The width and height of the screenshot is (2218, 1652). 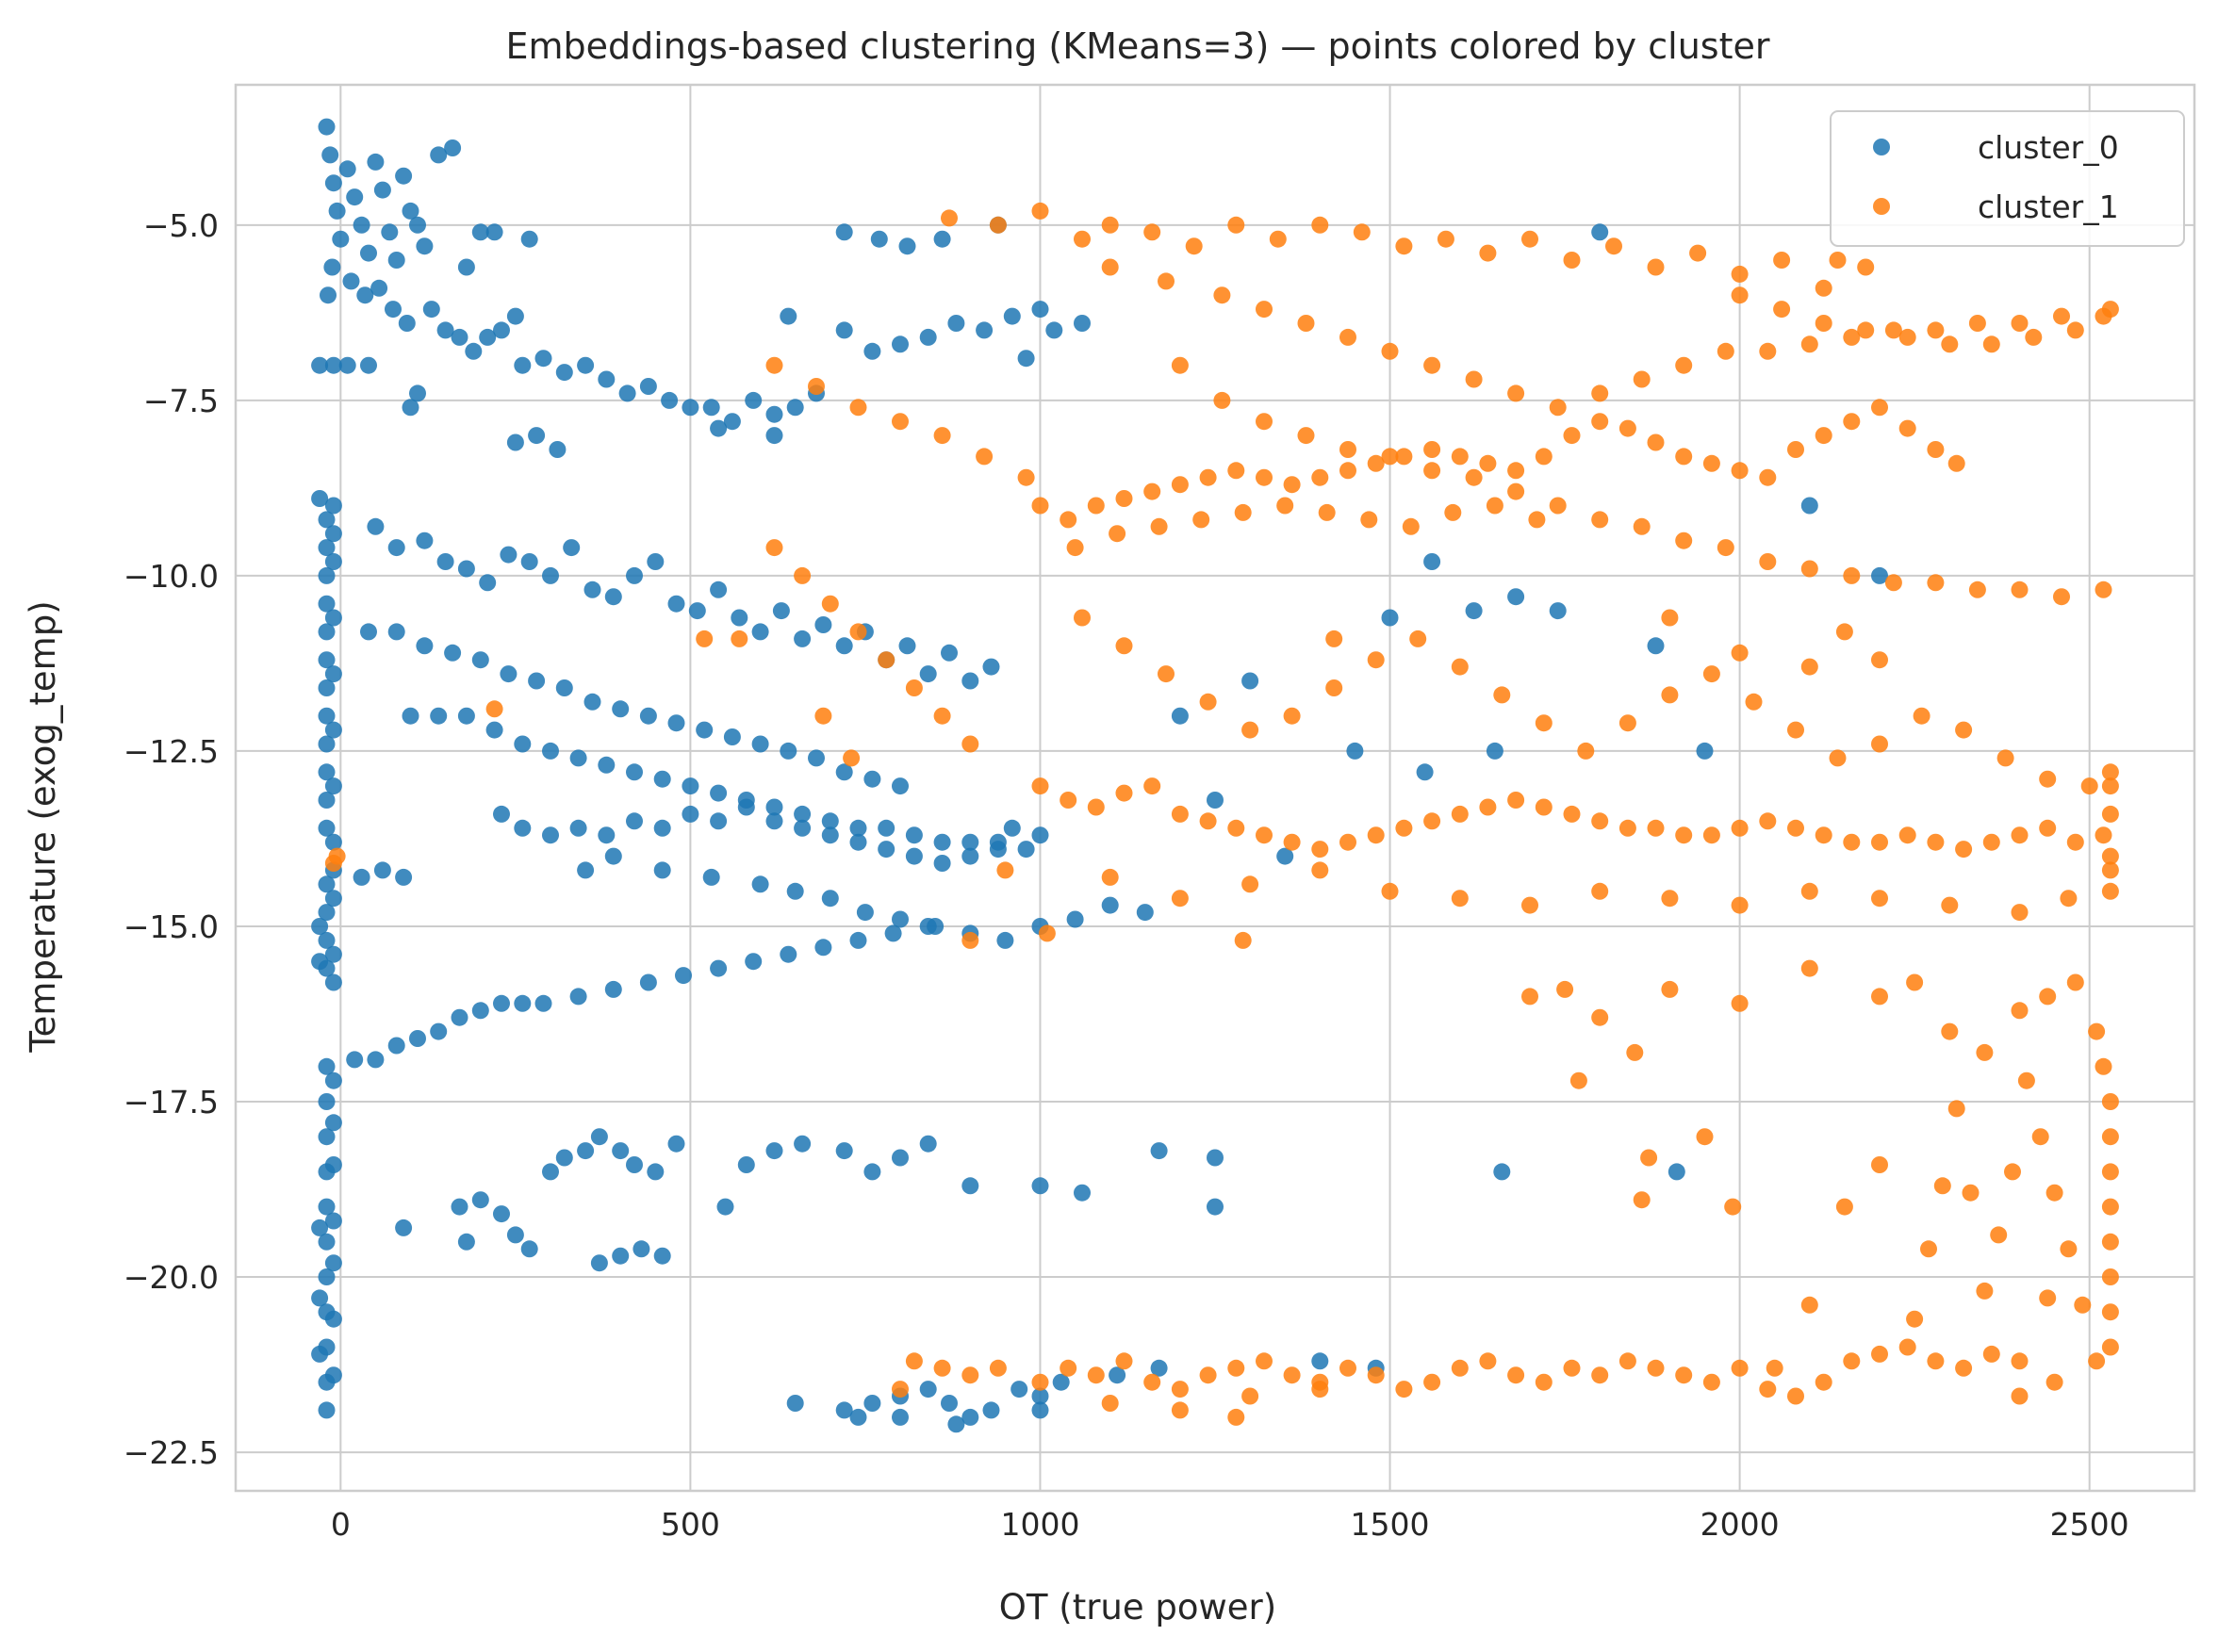 I want to click on legend-box, so click(x=2007, y=178).